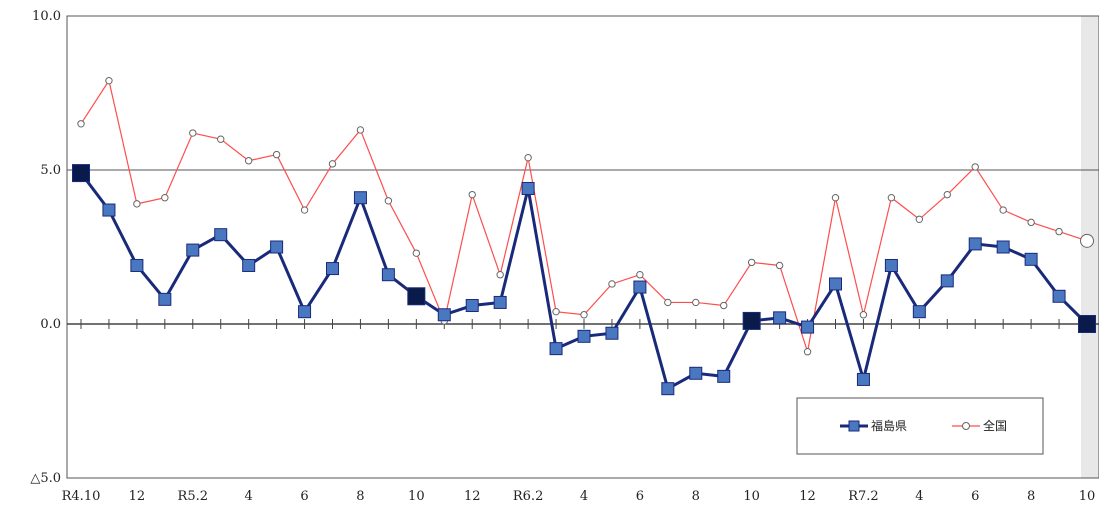 The height and width of the screenshot is (513, 1099). What do you see at coordinates (995, 425) in the screenshot?
I see `legend-label-national: 全国` at bounding box center [995, 425].